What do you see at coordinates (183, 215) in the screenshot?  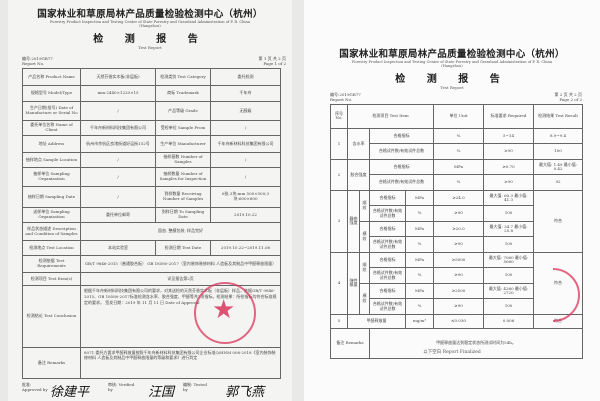 I see `field-label: 到样日期 To Sampling Date` at bounding box center [183, 215].